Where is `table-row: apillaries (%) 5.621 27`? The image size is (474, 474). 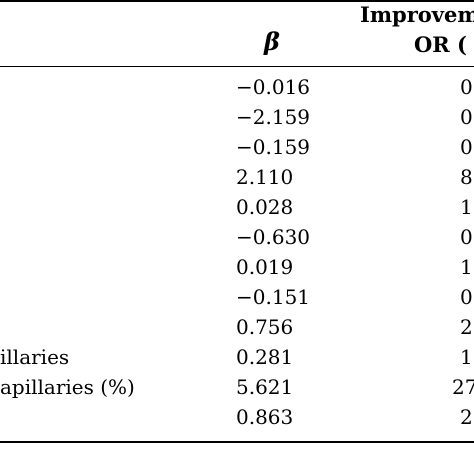
table-row: apillaries (%) 5.621 27 is located at coordinates (237, 387).